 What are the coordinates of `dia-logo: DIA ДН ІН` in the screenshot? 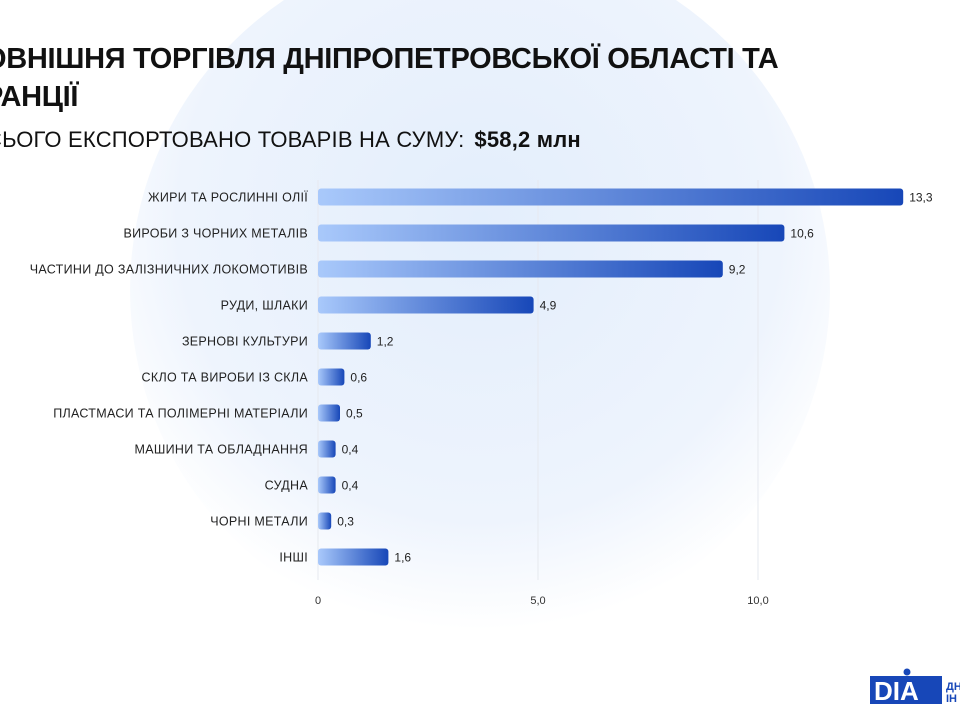 It's located at (915, 687).